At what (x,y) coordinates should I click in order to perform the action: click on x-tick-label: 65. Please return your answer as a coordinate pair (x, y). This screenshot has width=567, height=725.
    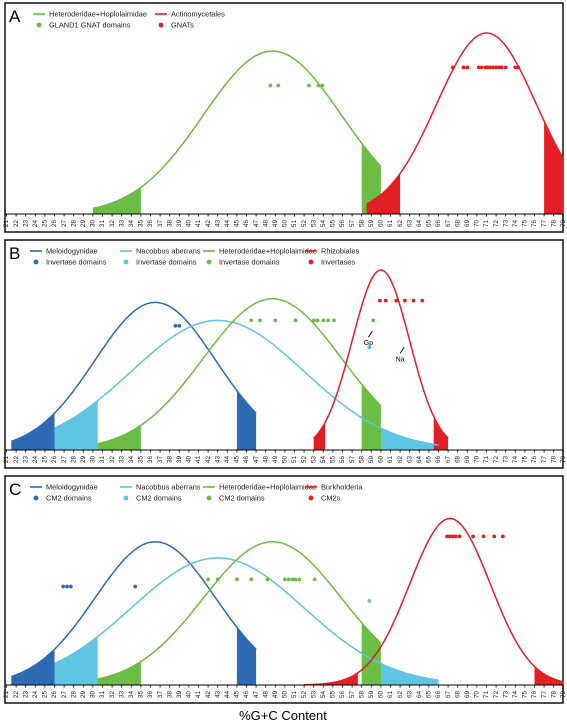
    Looking at the image, I should click on (429, 460).